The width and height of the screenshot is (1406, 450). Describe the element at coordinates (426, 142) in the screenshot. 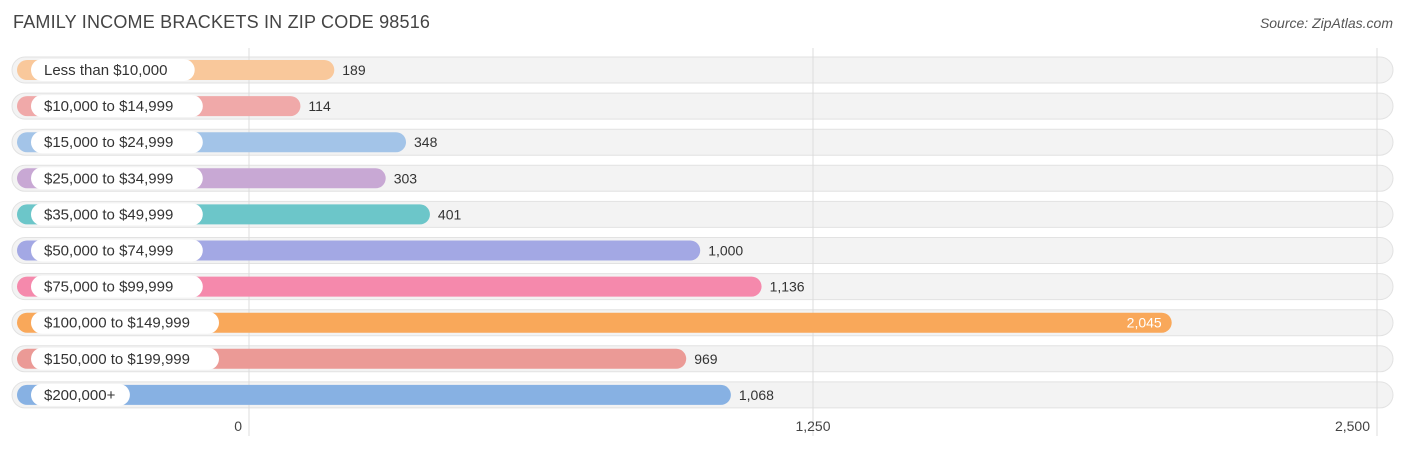

I see `value-label: 348` at that location.